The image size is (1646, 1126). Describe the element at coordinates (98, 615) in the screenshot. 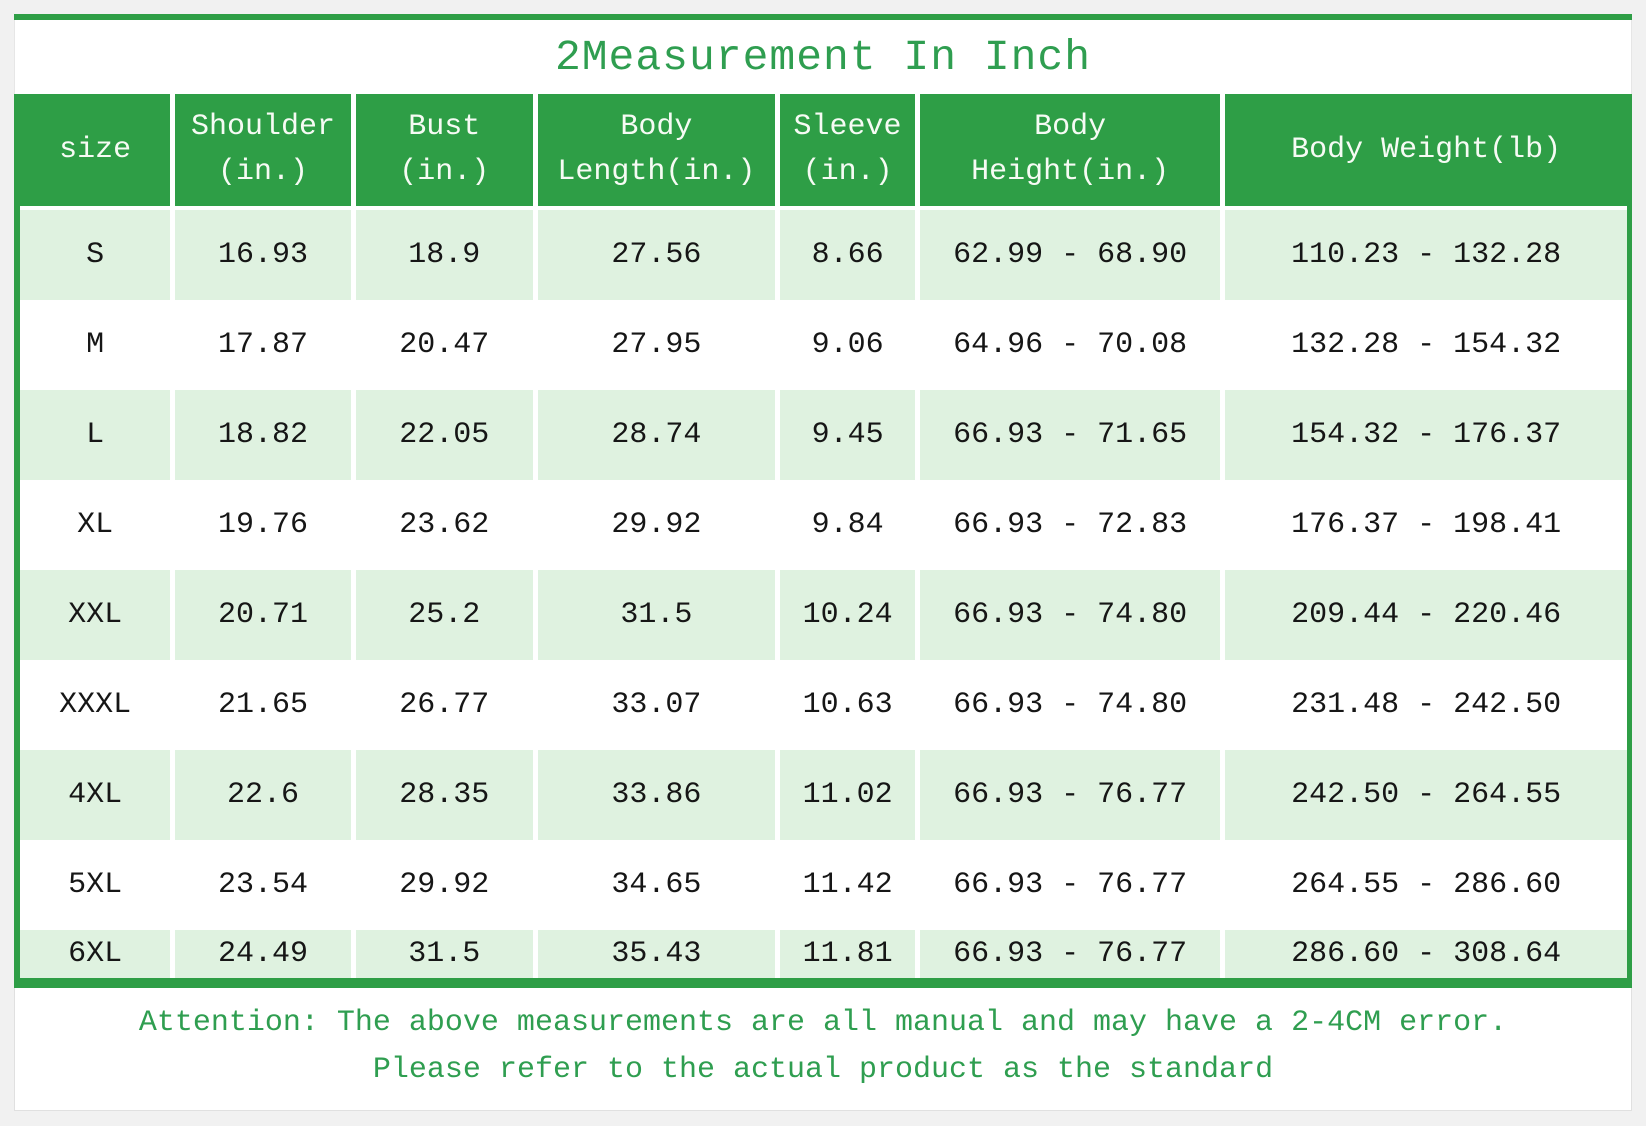

I see `size-cell: XXL` at that location.